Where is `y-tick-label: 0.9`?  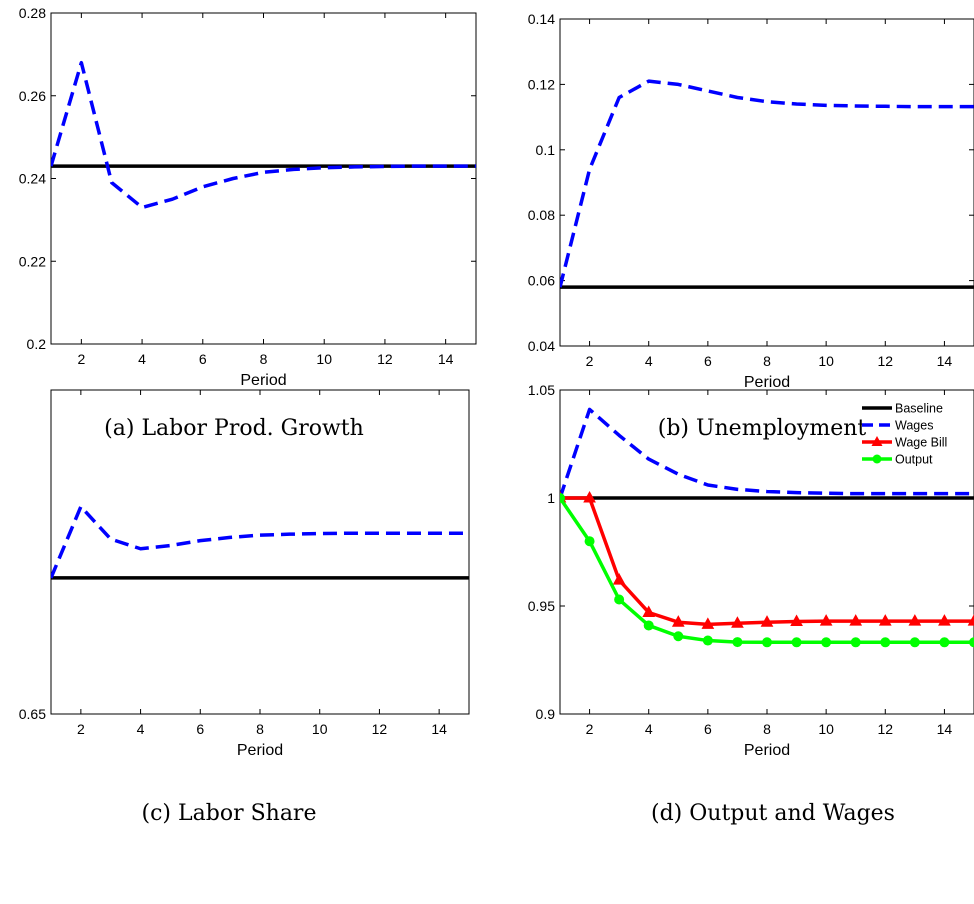 y-tick-label: 0.9 is located at coordinates (546, 714).